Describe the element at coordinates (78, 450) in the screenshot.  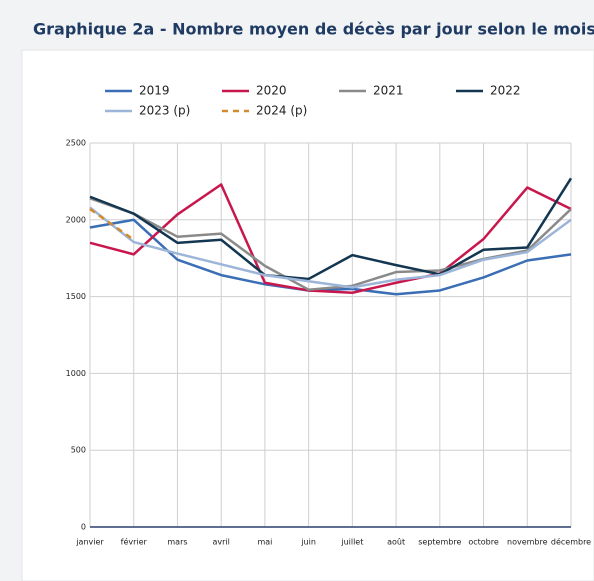
I see `y-tick-label: 500` at that location.